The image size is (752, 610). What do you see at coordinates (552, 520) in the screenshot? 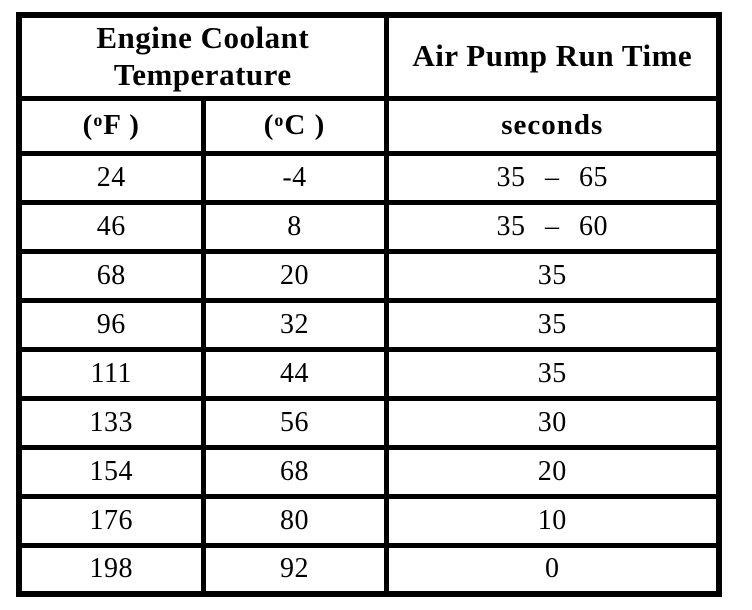
I see `cell-run-time: 10` at bounding box center [552, 520].